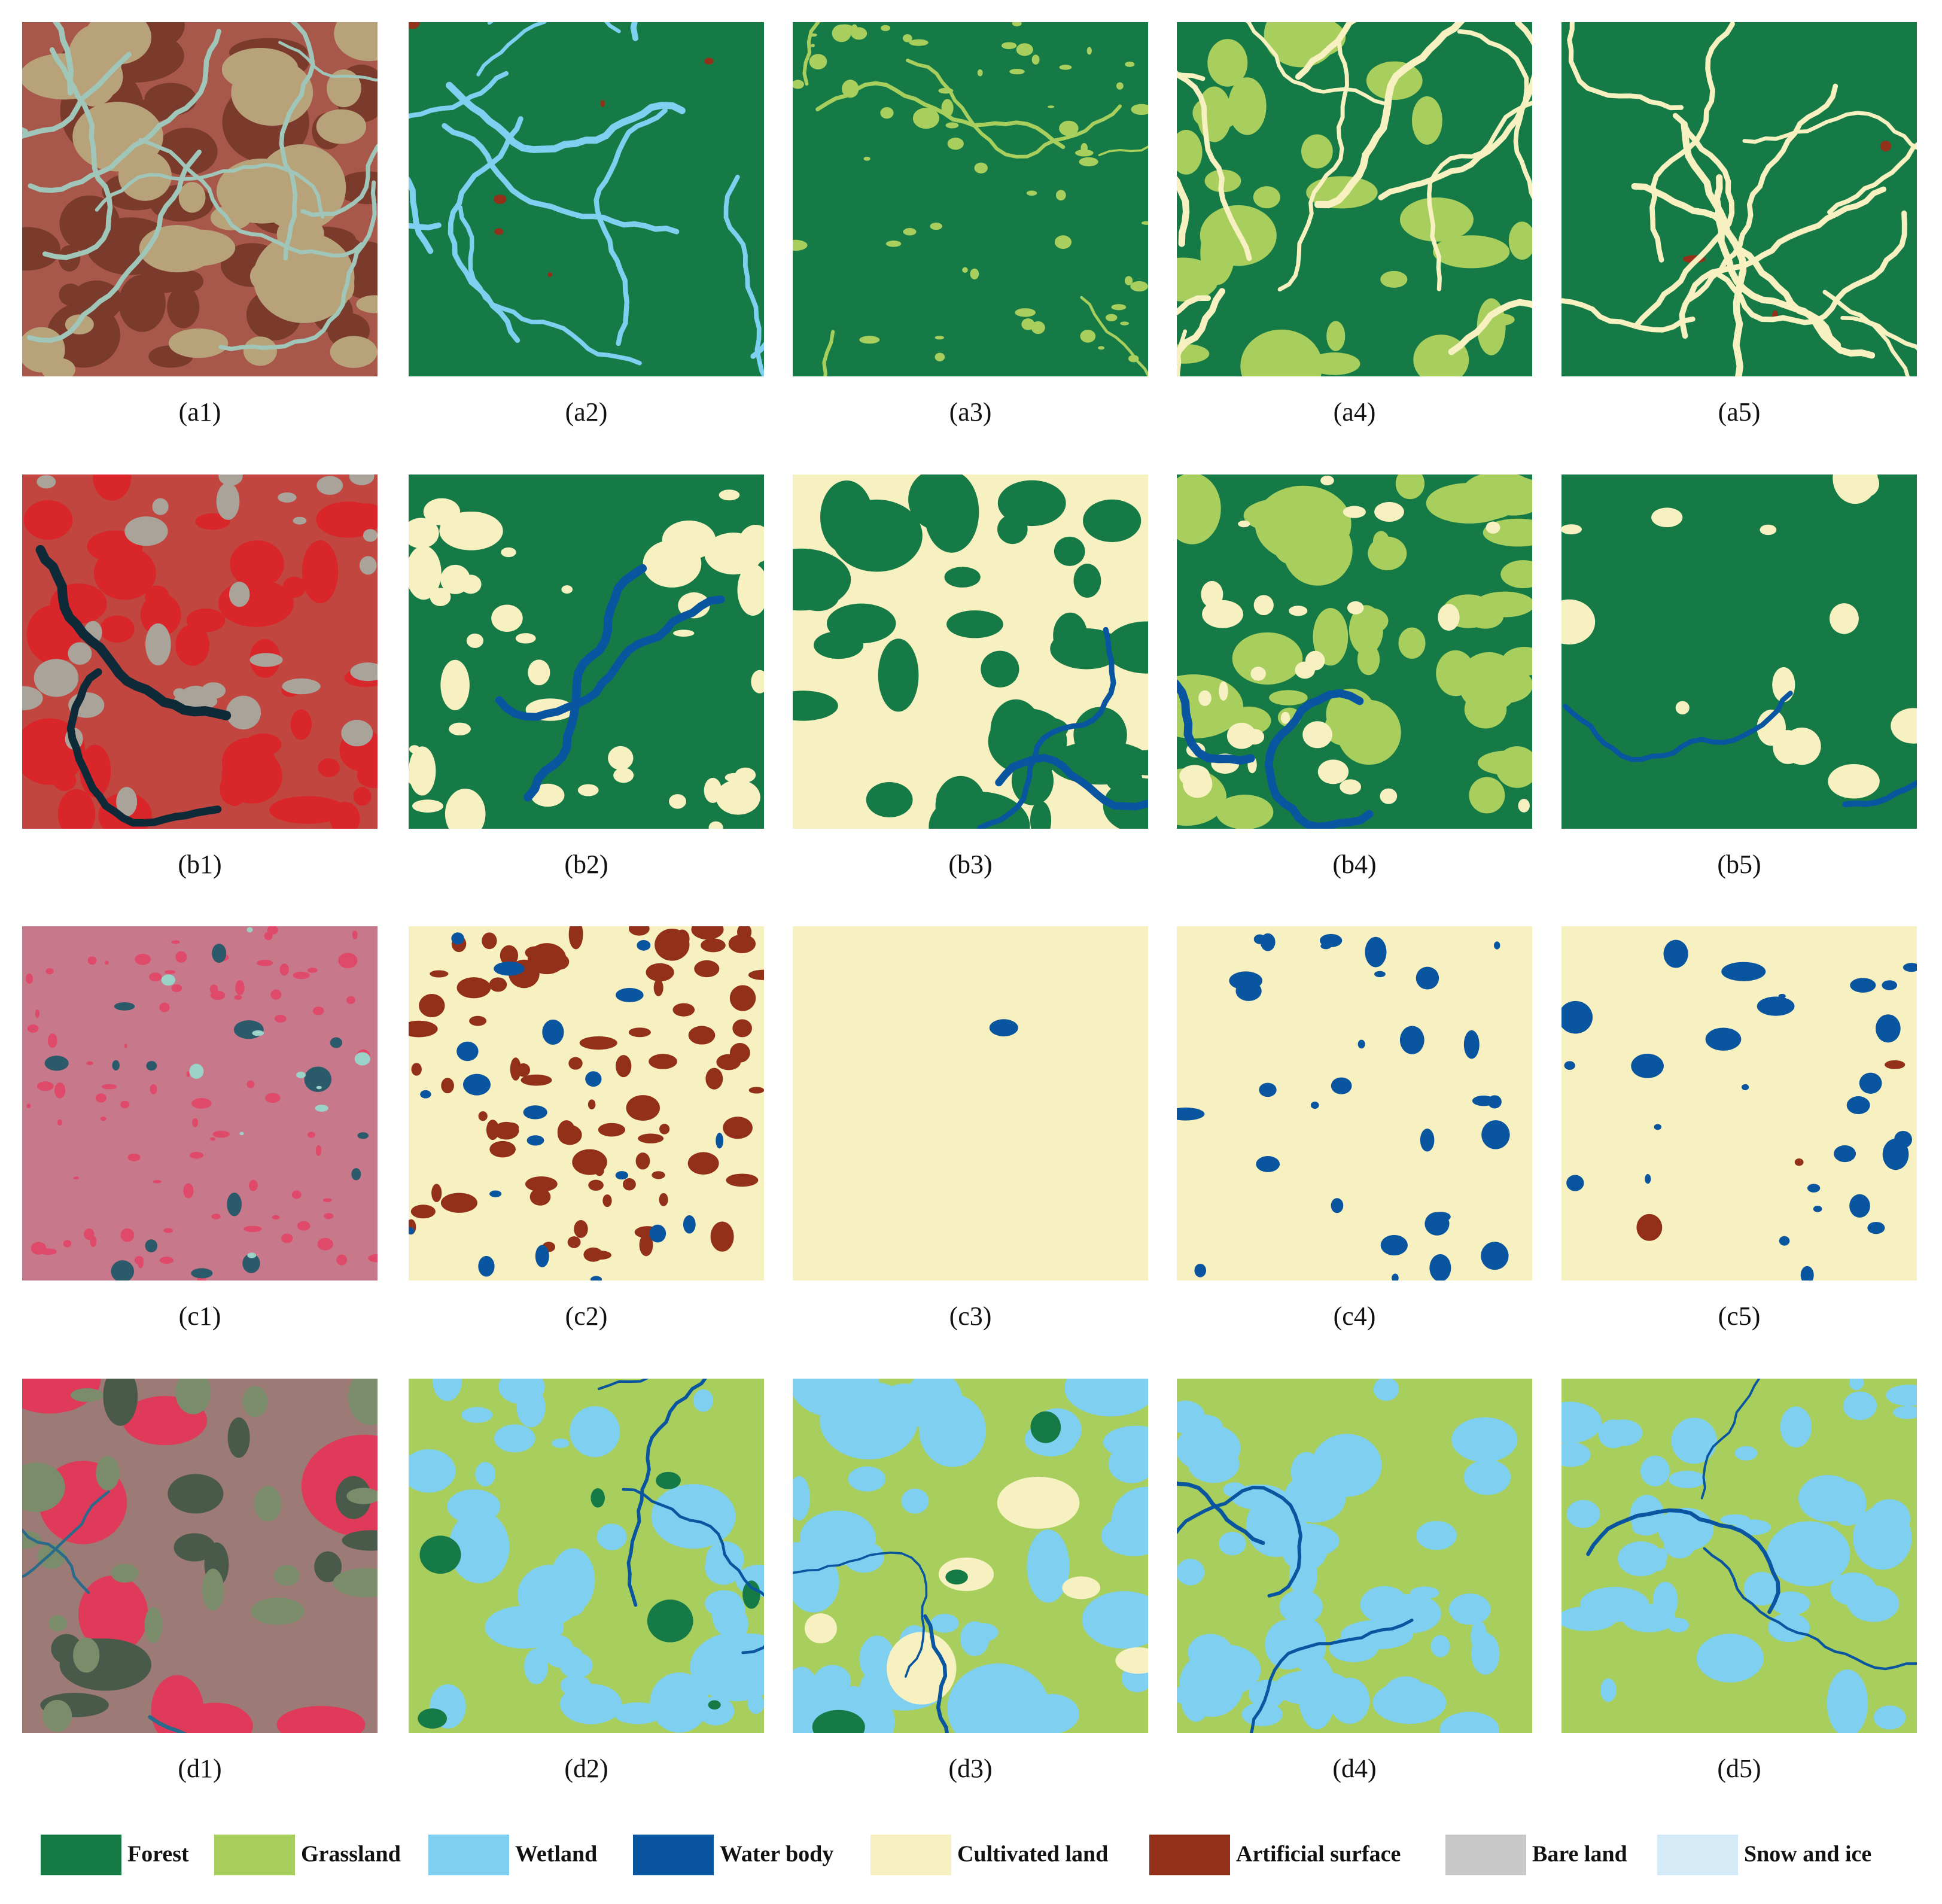 This screenshot has height=1904, width=1942. I want to click on panel-caption: (b4), so click(1354, 865).